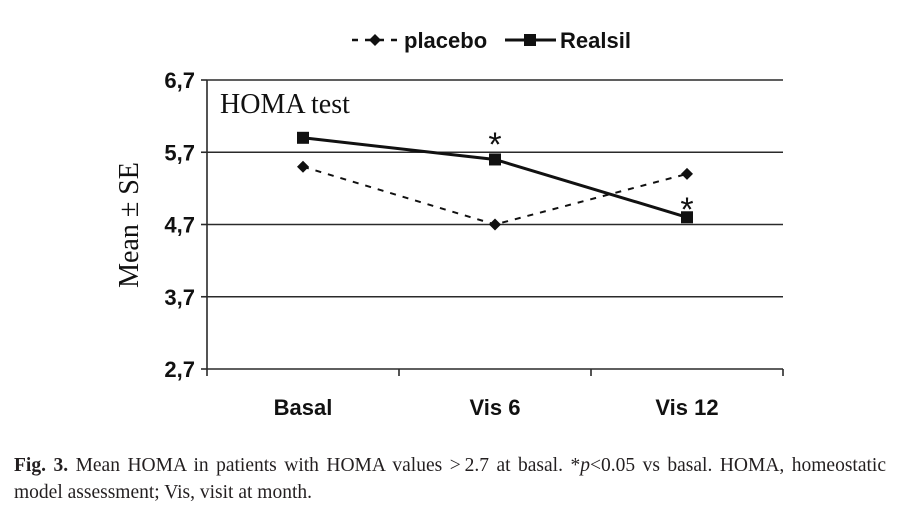  What do you see at coordinates (129, 225) in the screenshot?
I see `y-axis-title: Mean ± SE` at bounding box center [129, 225].